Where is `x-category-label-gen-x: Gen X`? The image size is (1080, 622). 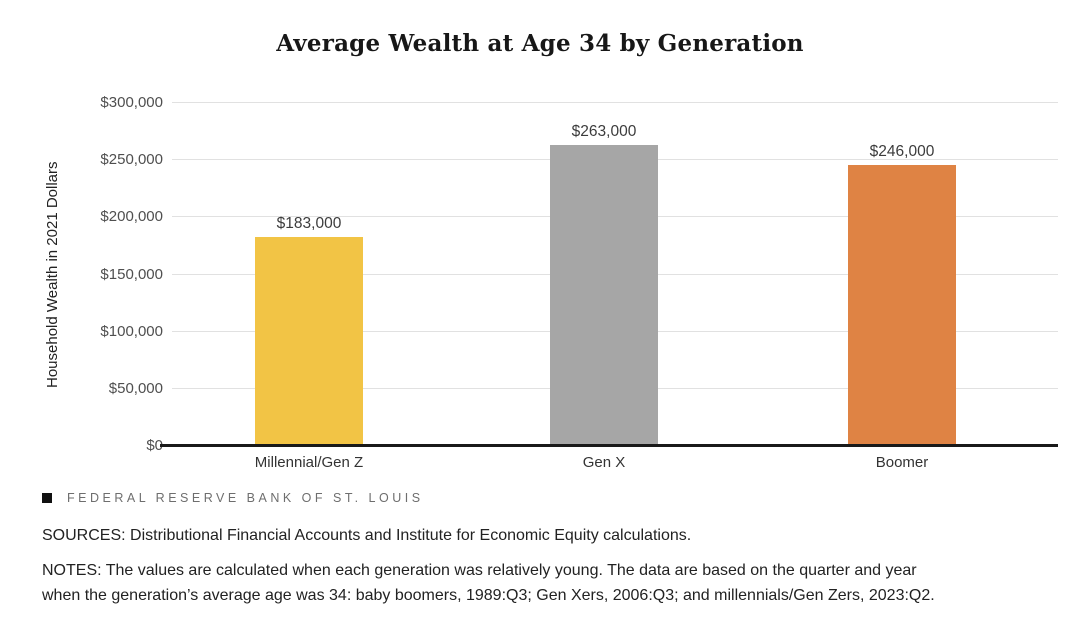
x-category-label-gen-x: Gen X is located at coordinates (604, 462).